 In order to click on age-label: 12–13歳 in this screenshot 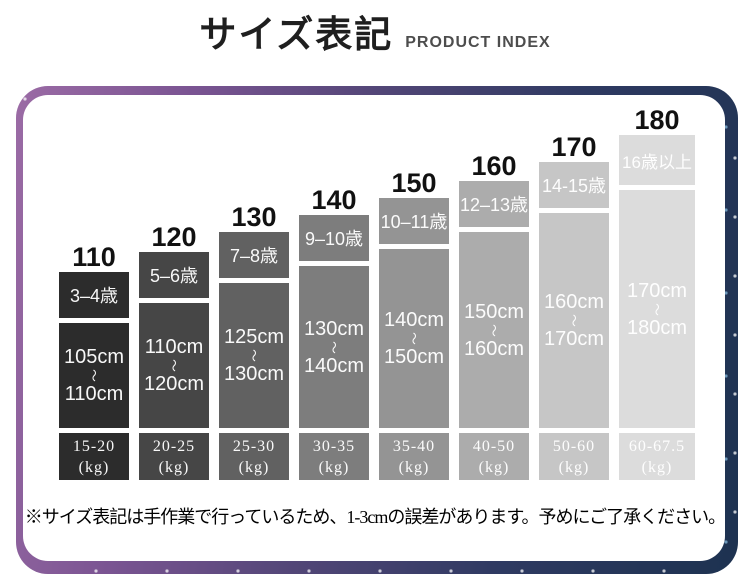, I will do `click(494, 205)`.